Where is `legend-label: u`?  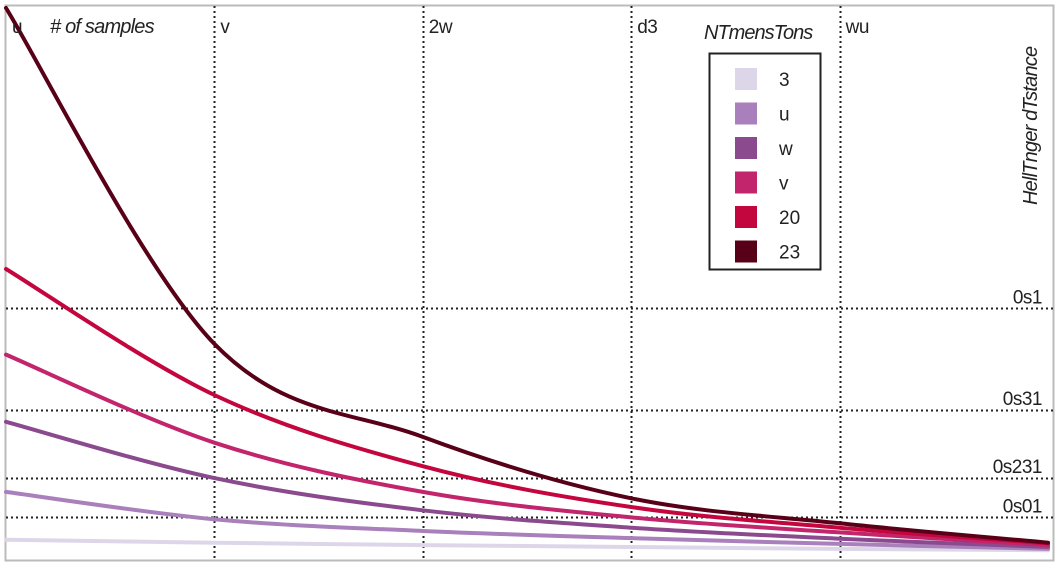 legend-label: u is located at coordinates (784, 115).